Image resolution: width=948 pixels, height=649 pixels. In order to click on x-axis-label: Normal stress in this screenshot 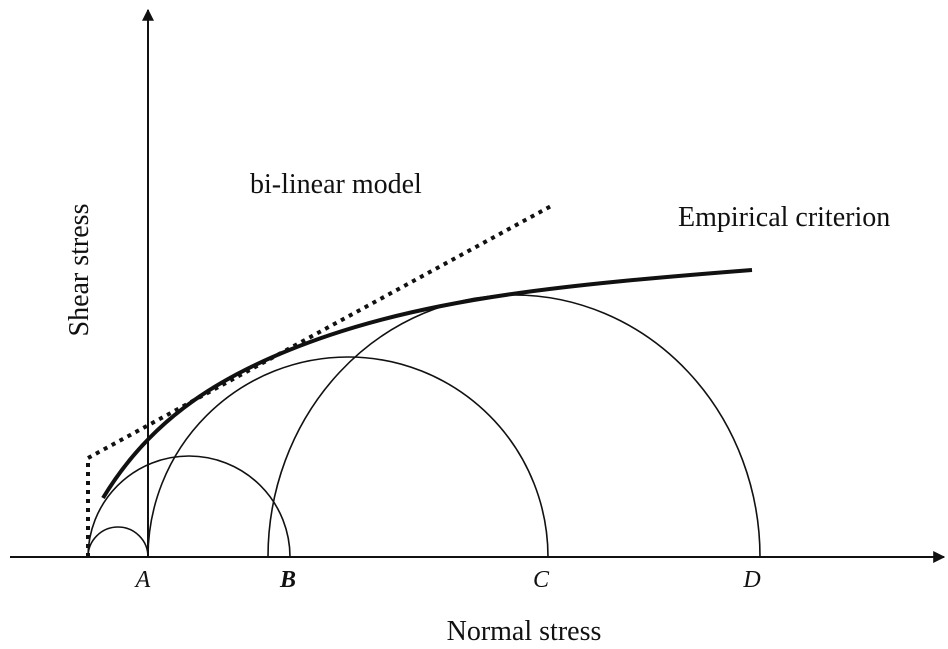, I will do `click(524, 630)`.